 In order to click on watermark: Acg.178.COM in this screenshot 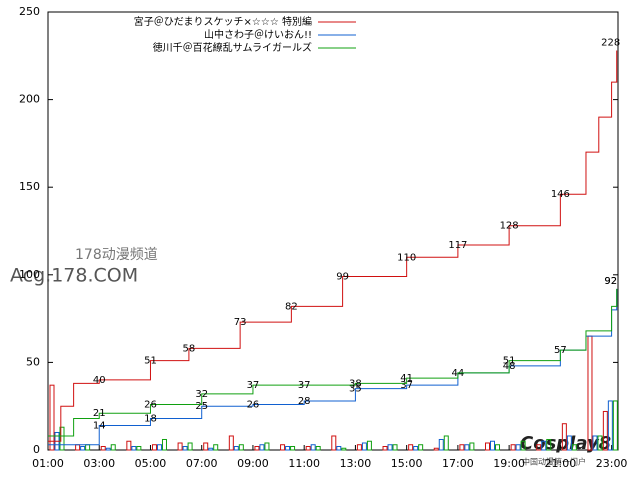, I will do `click(74, 276)`.